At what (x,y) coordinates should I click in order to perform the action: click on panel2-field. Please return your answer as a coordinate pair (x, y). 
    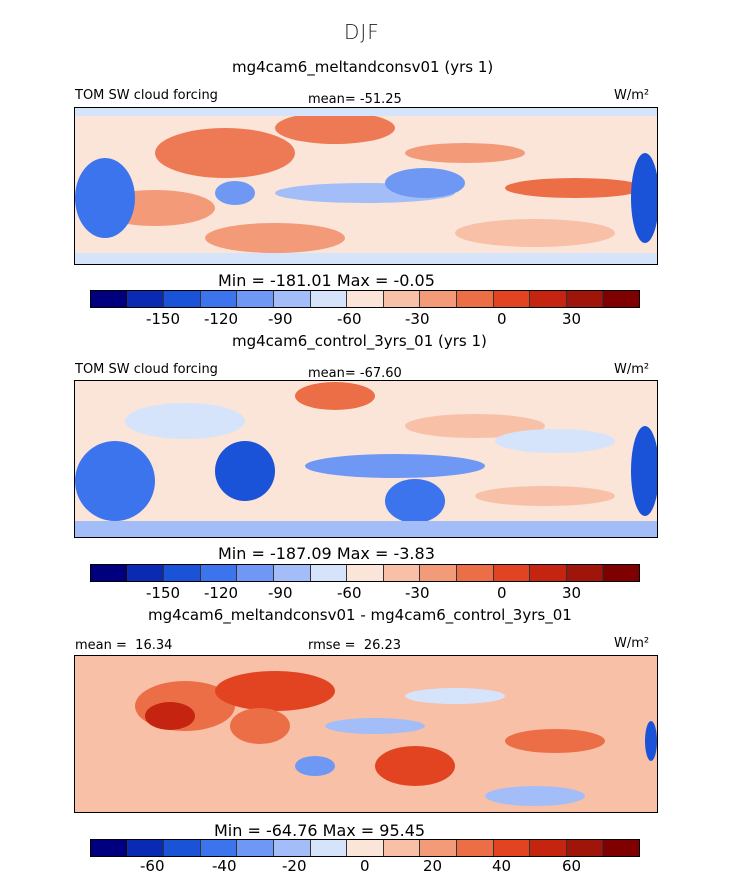
    Looking at the image, I should click on (366, 459).